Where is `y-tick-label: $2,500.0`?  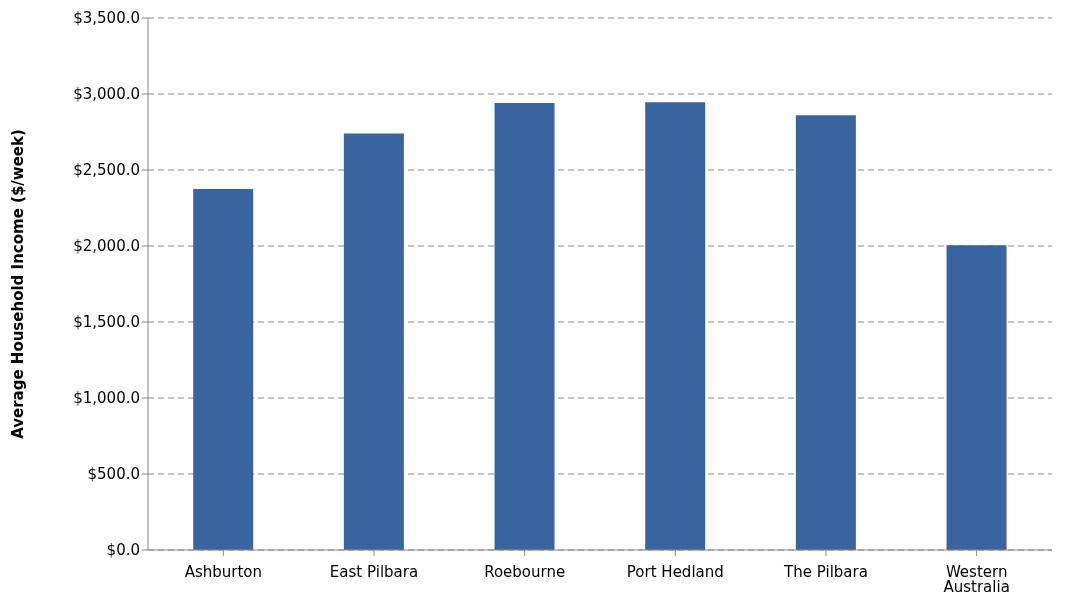
y-tick-label: $2,500.0 is located at coordinates (106, 170).